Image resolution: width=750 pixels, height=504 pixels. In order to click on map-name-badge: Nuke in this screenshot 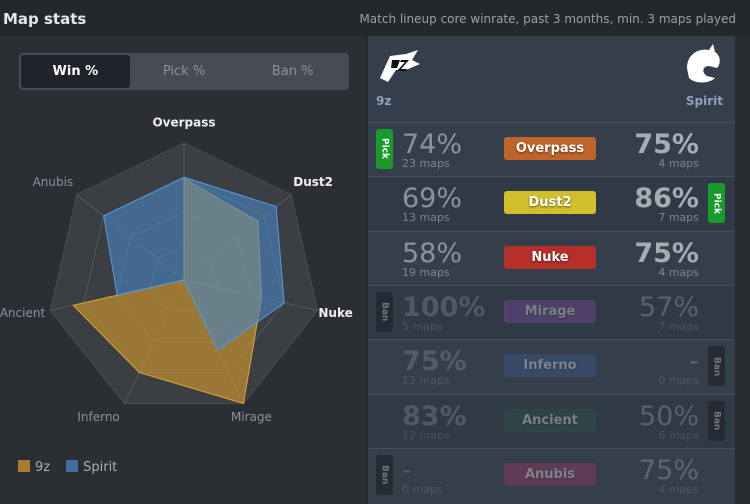, I will do `click(550, 257)`.